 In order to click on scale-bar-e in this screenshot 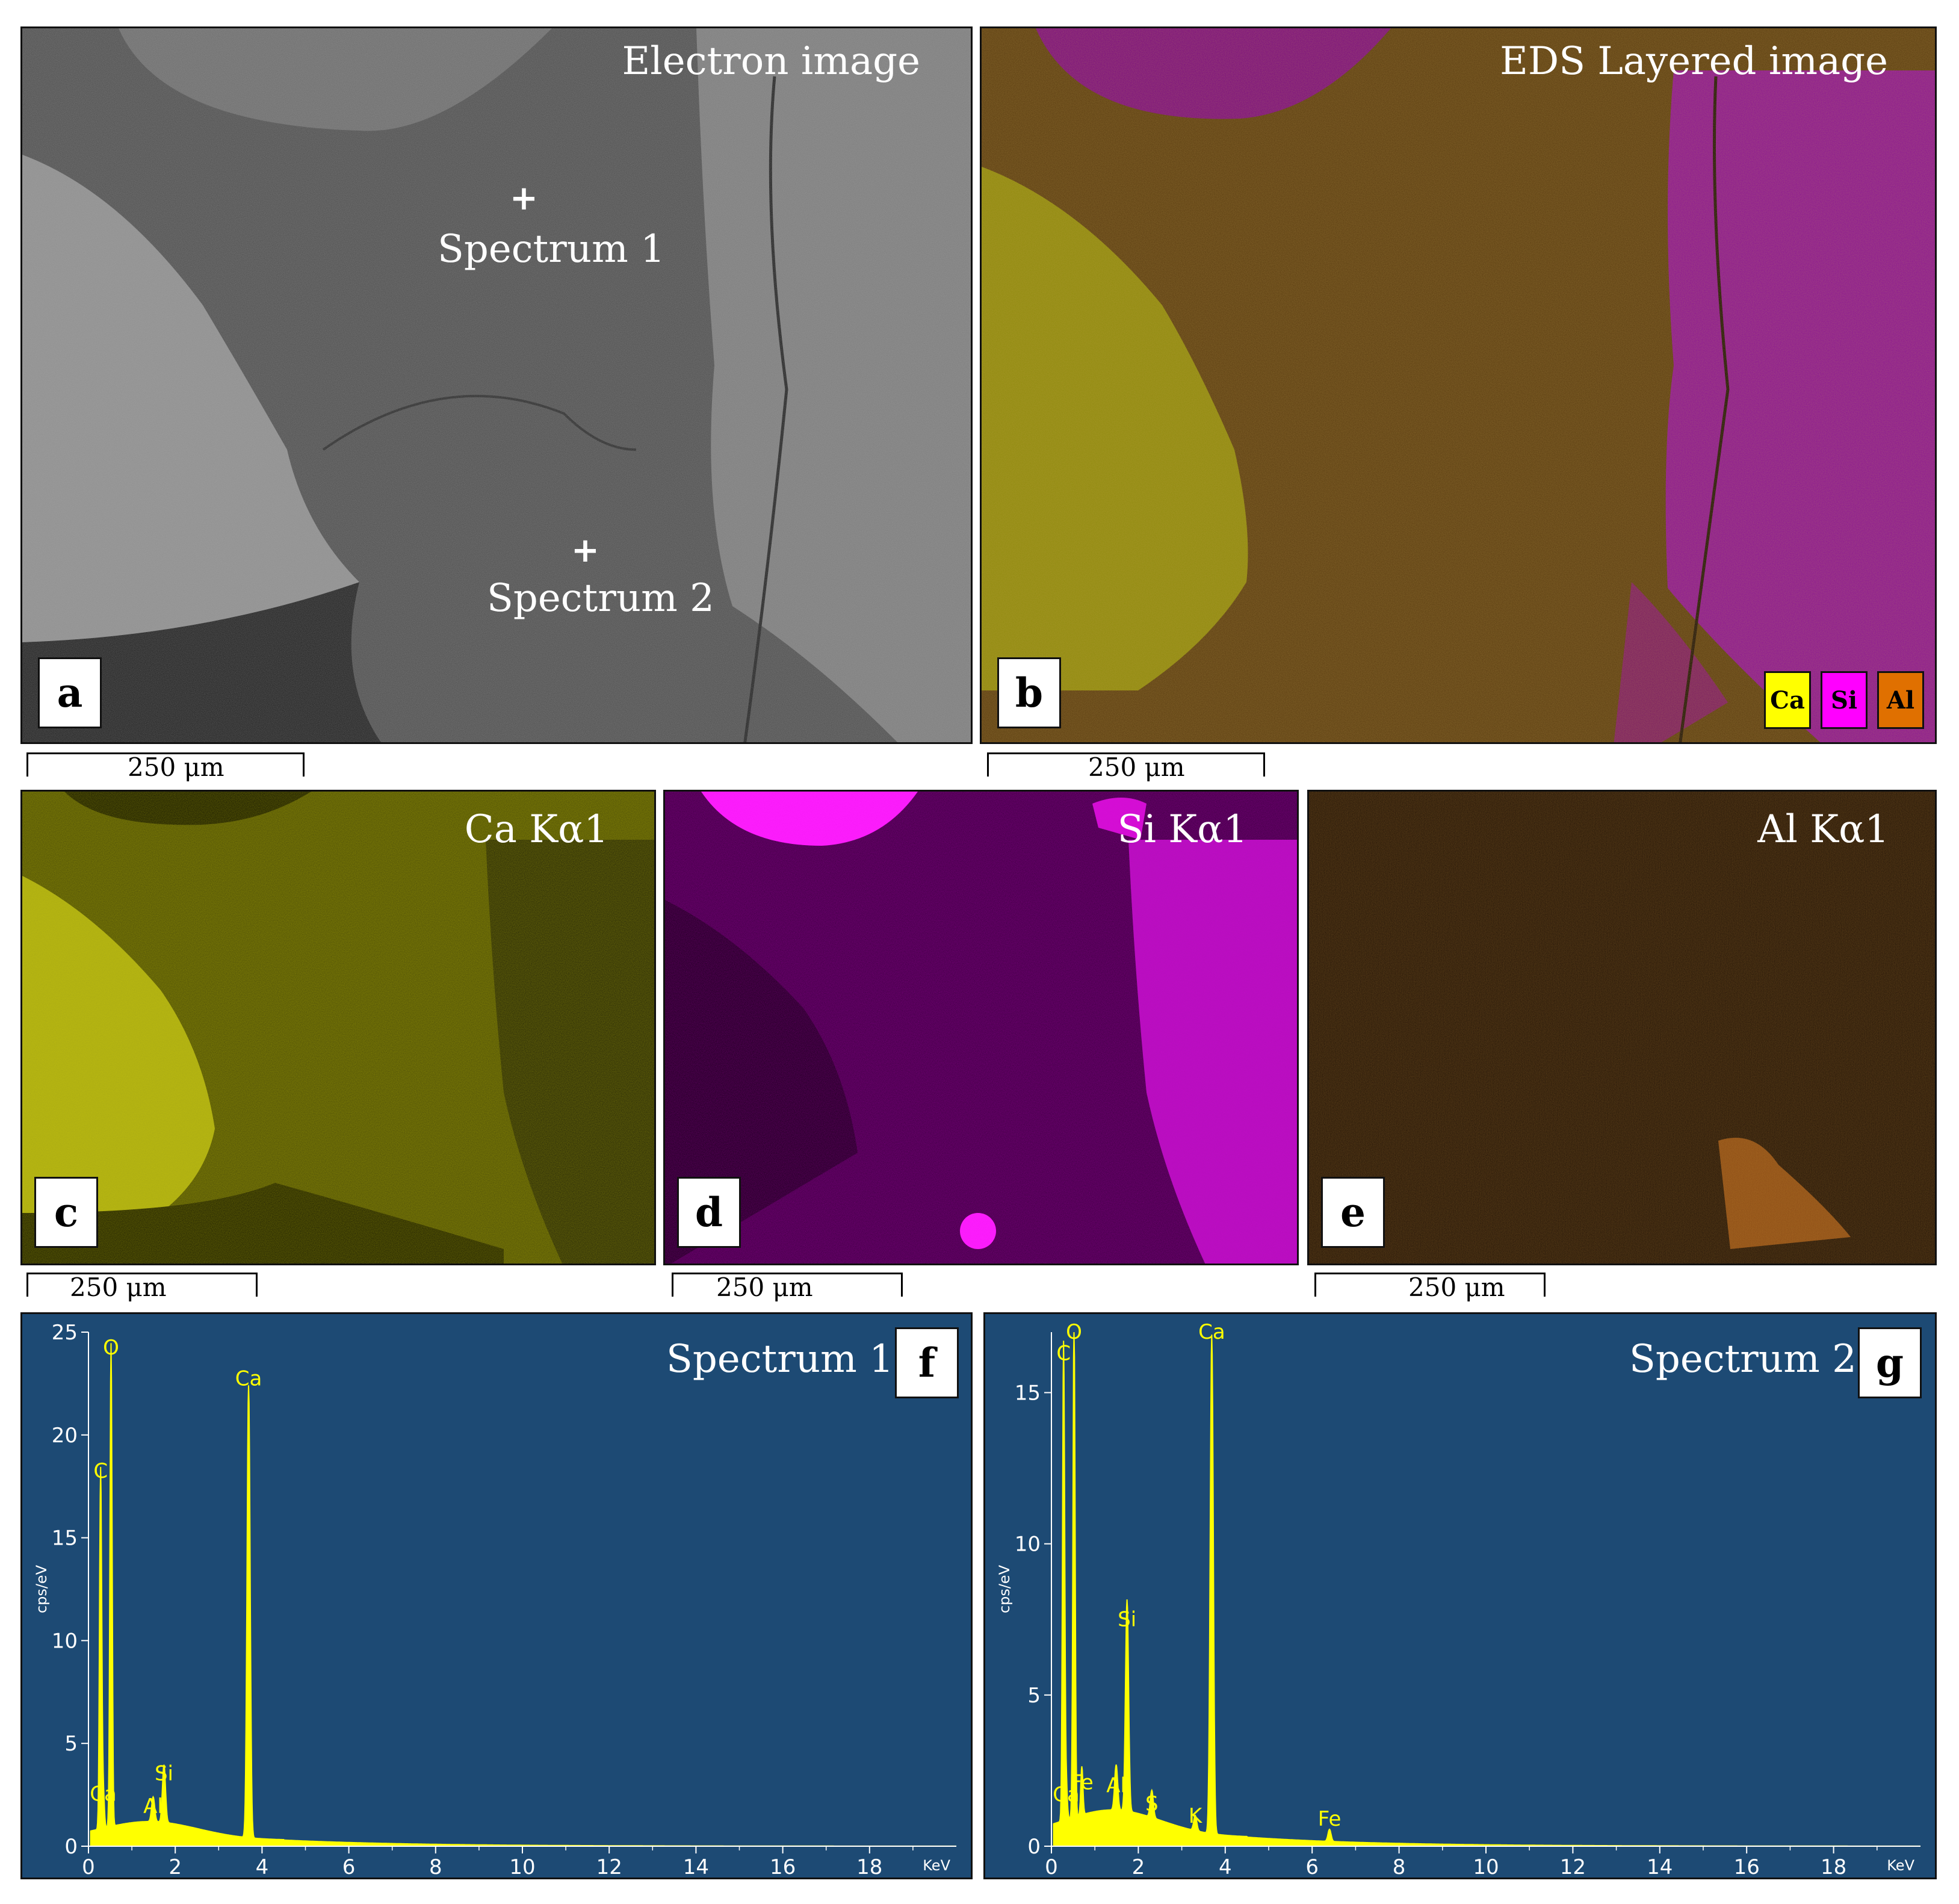, I will do `click(1430, 1285)`.